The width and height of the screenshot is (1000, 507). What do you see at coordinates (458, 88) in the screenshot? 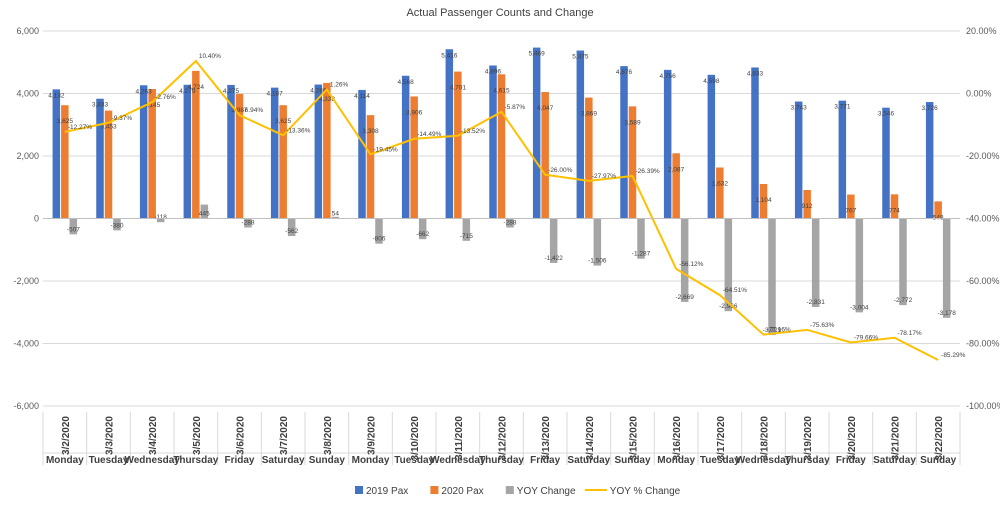
I see `bar-data-label: 4,701` at bounding box center [458, 88].